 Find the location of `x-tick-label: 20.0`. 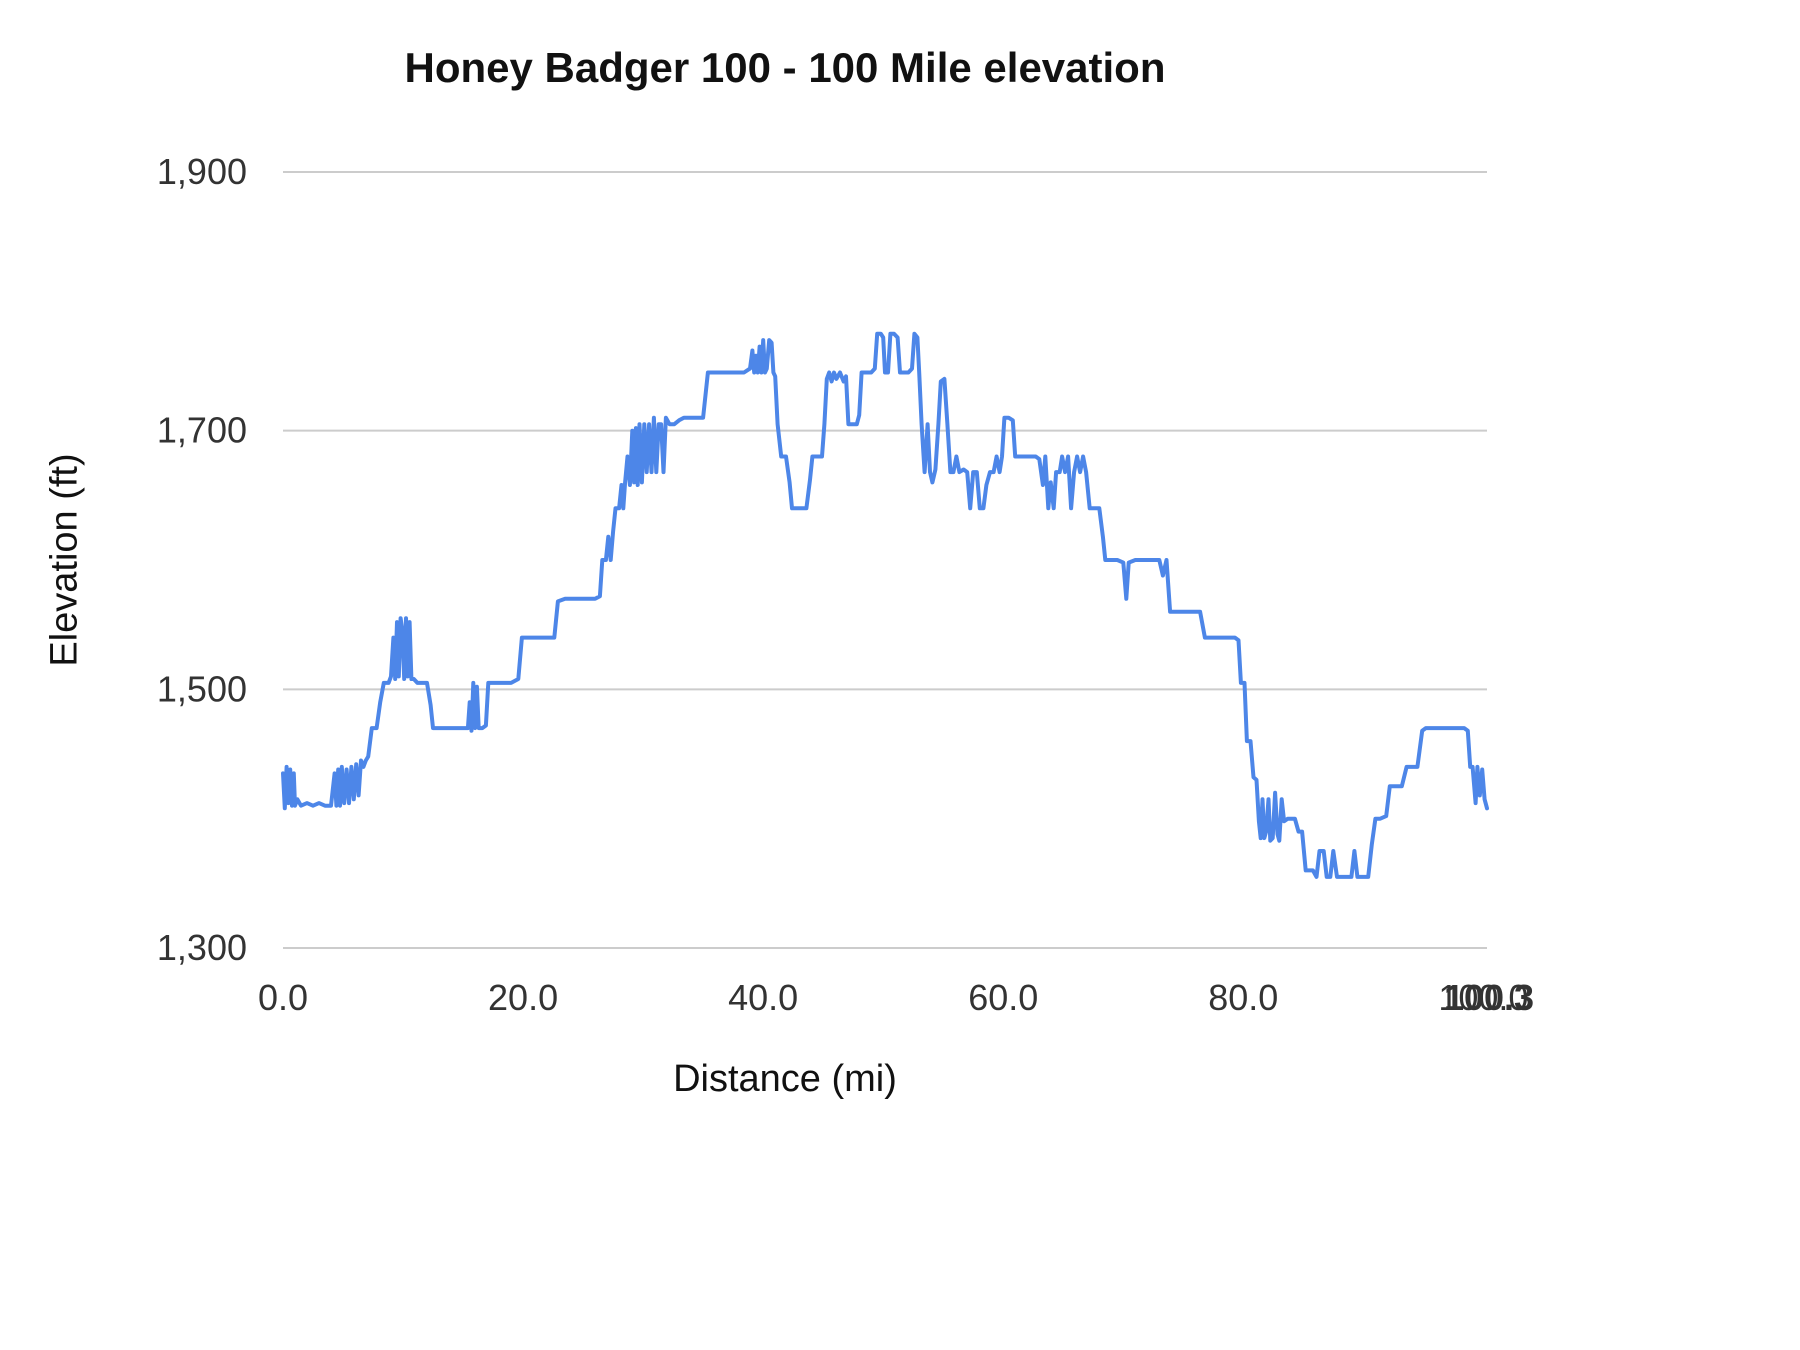

x-tick-label: 20.0 is located at coordinates (523, 997).